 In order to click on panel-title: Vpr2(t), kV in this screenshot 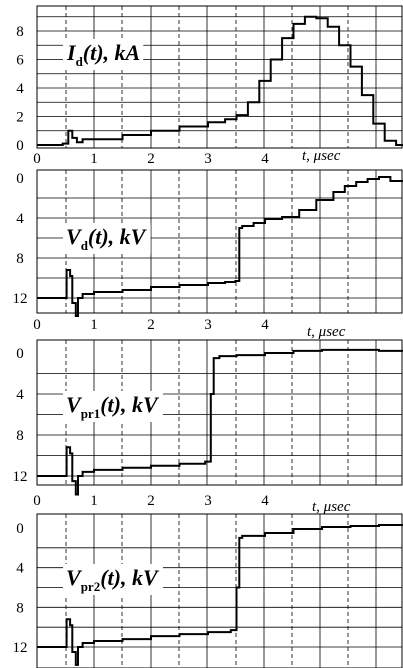, I will do `click(113, 579)`.